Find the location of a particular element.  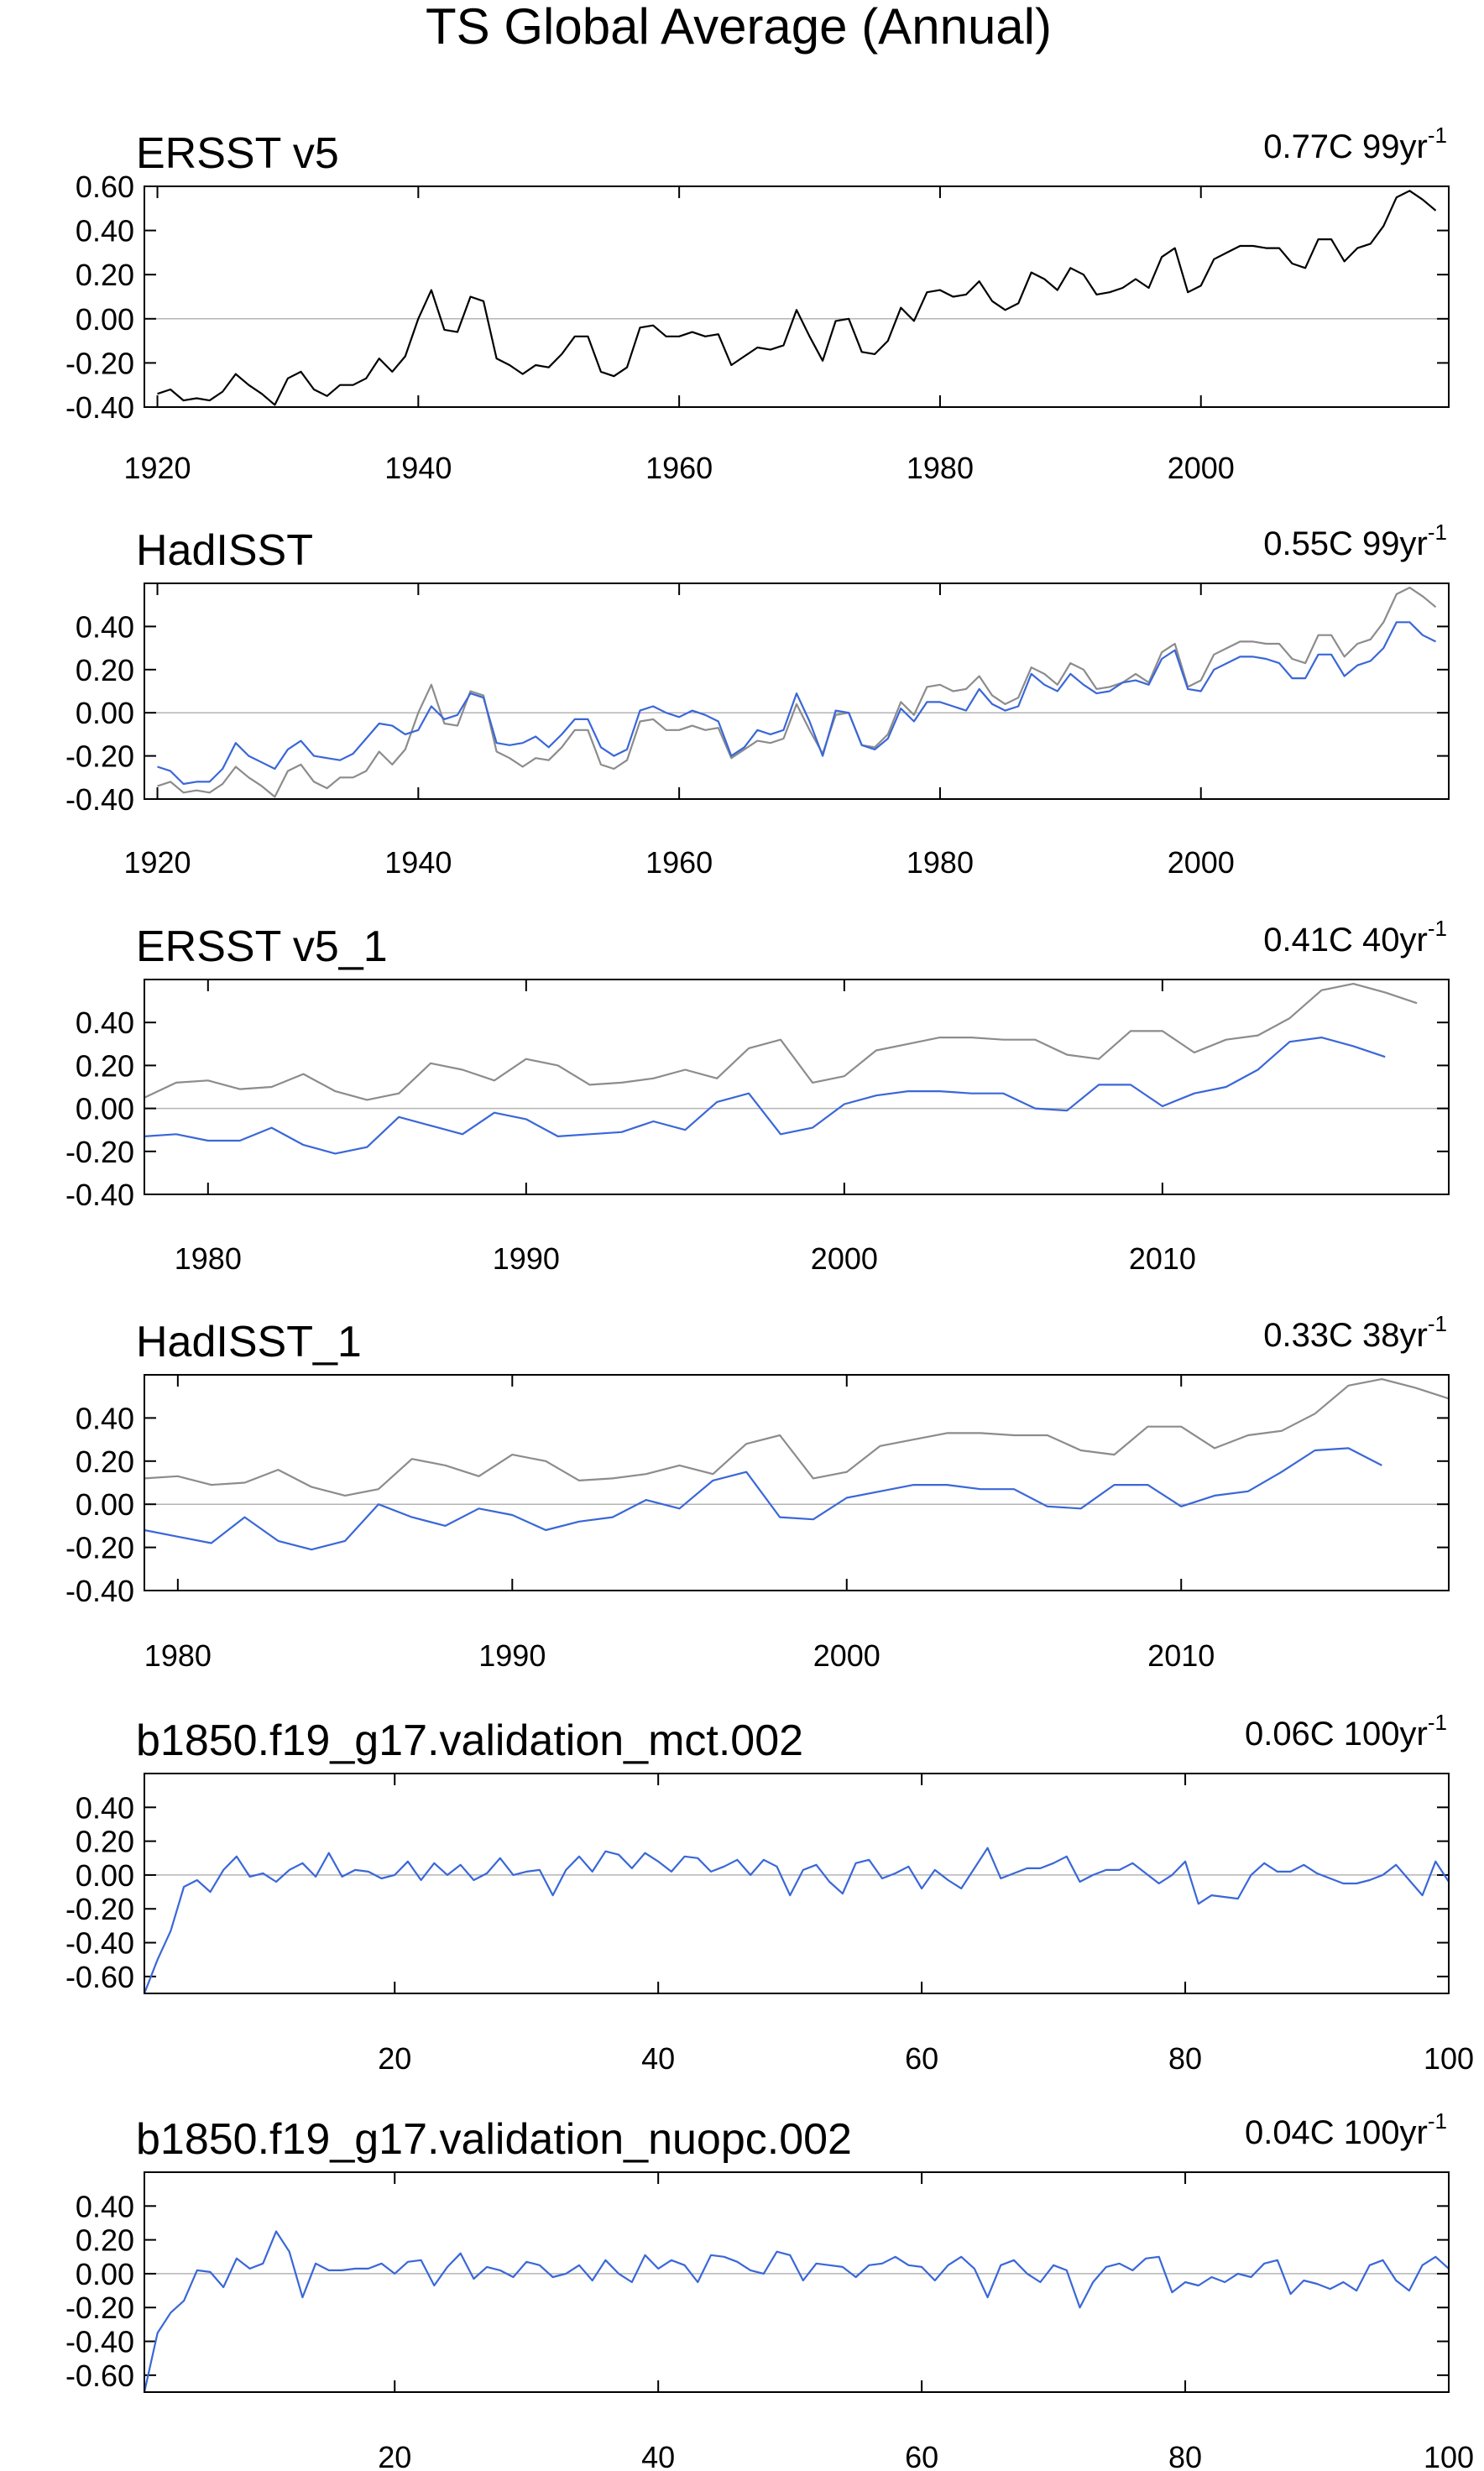

panel-title: ERSST v5 is located at coordinates (237, 153).